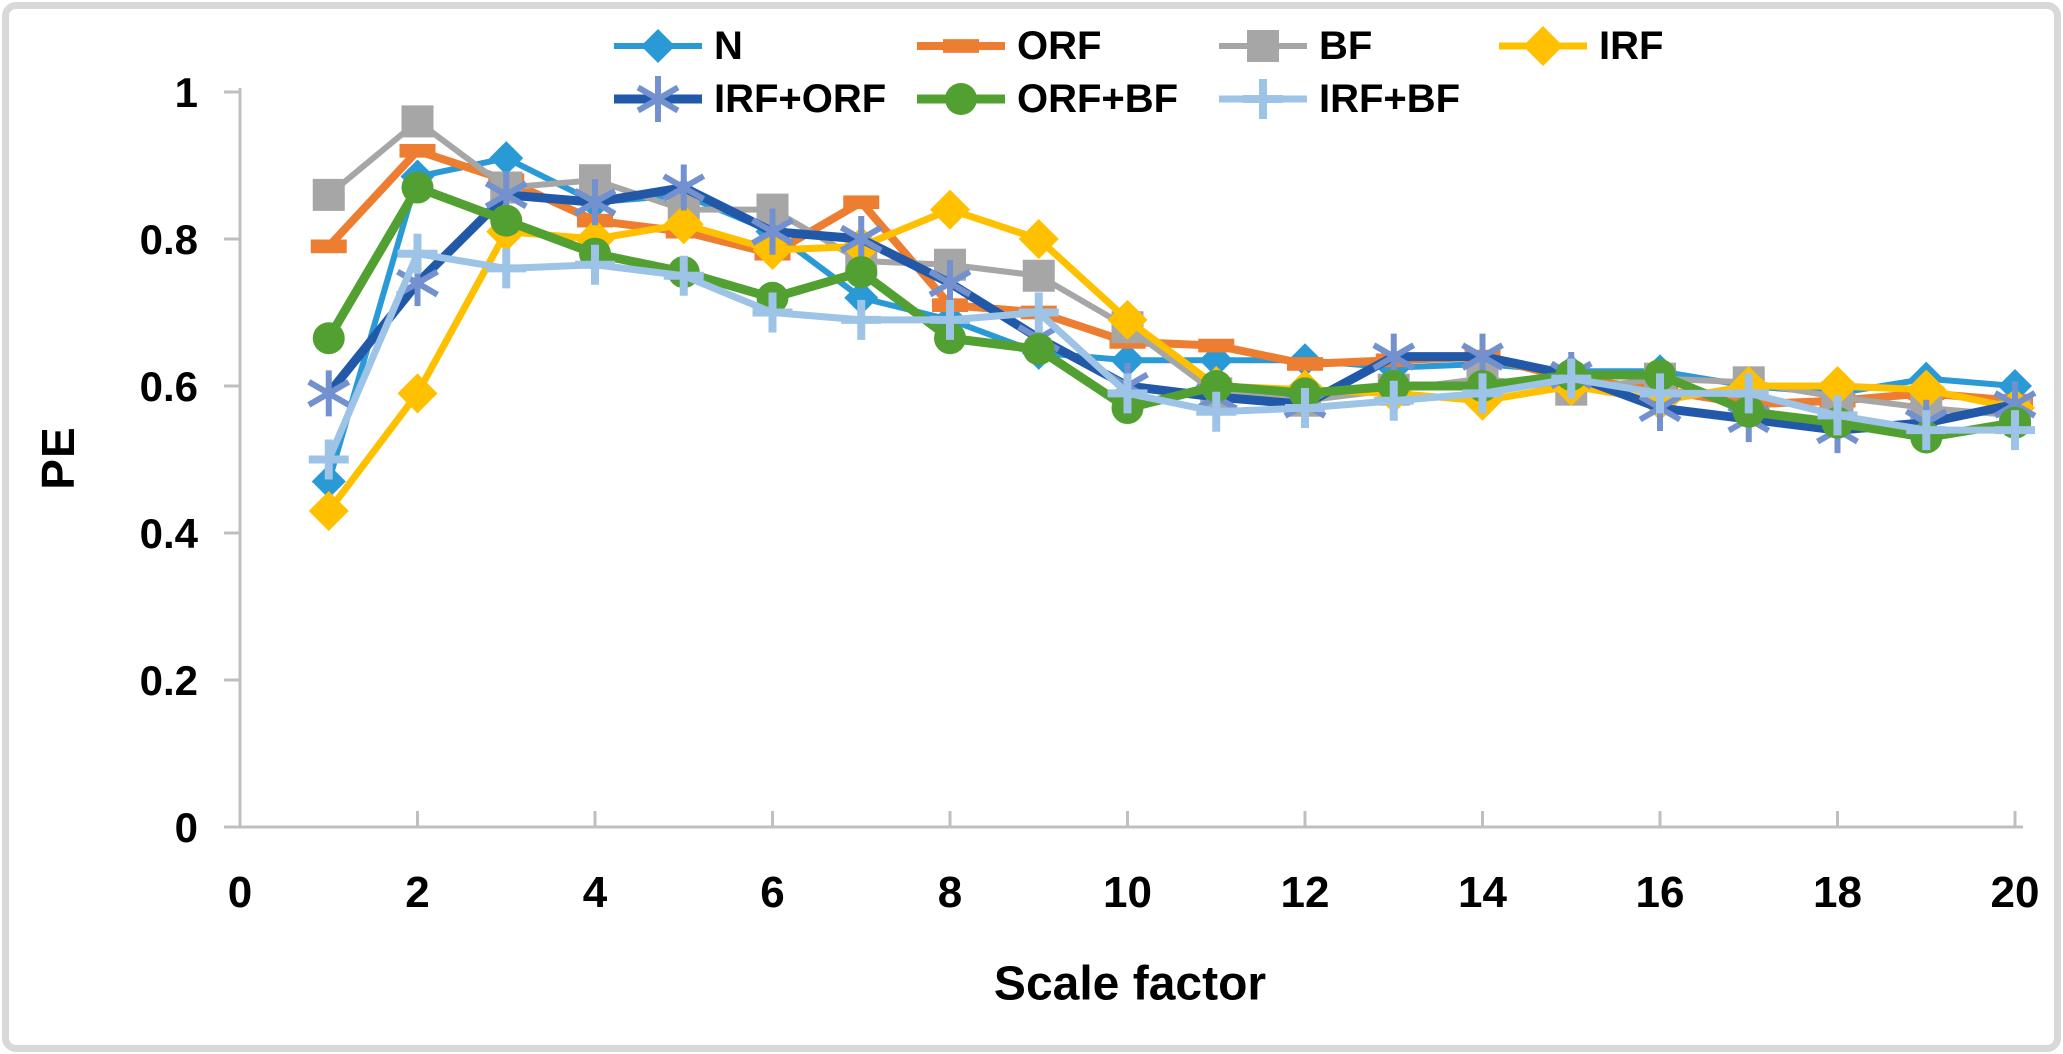 Image resolution: width=2063 pixels, height=1054 pixels. Describe the element at coordinates (1130, 984) in the screenshot. I see `x-axis-title: Scale factor` at that location.